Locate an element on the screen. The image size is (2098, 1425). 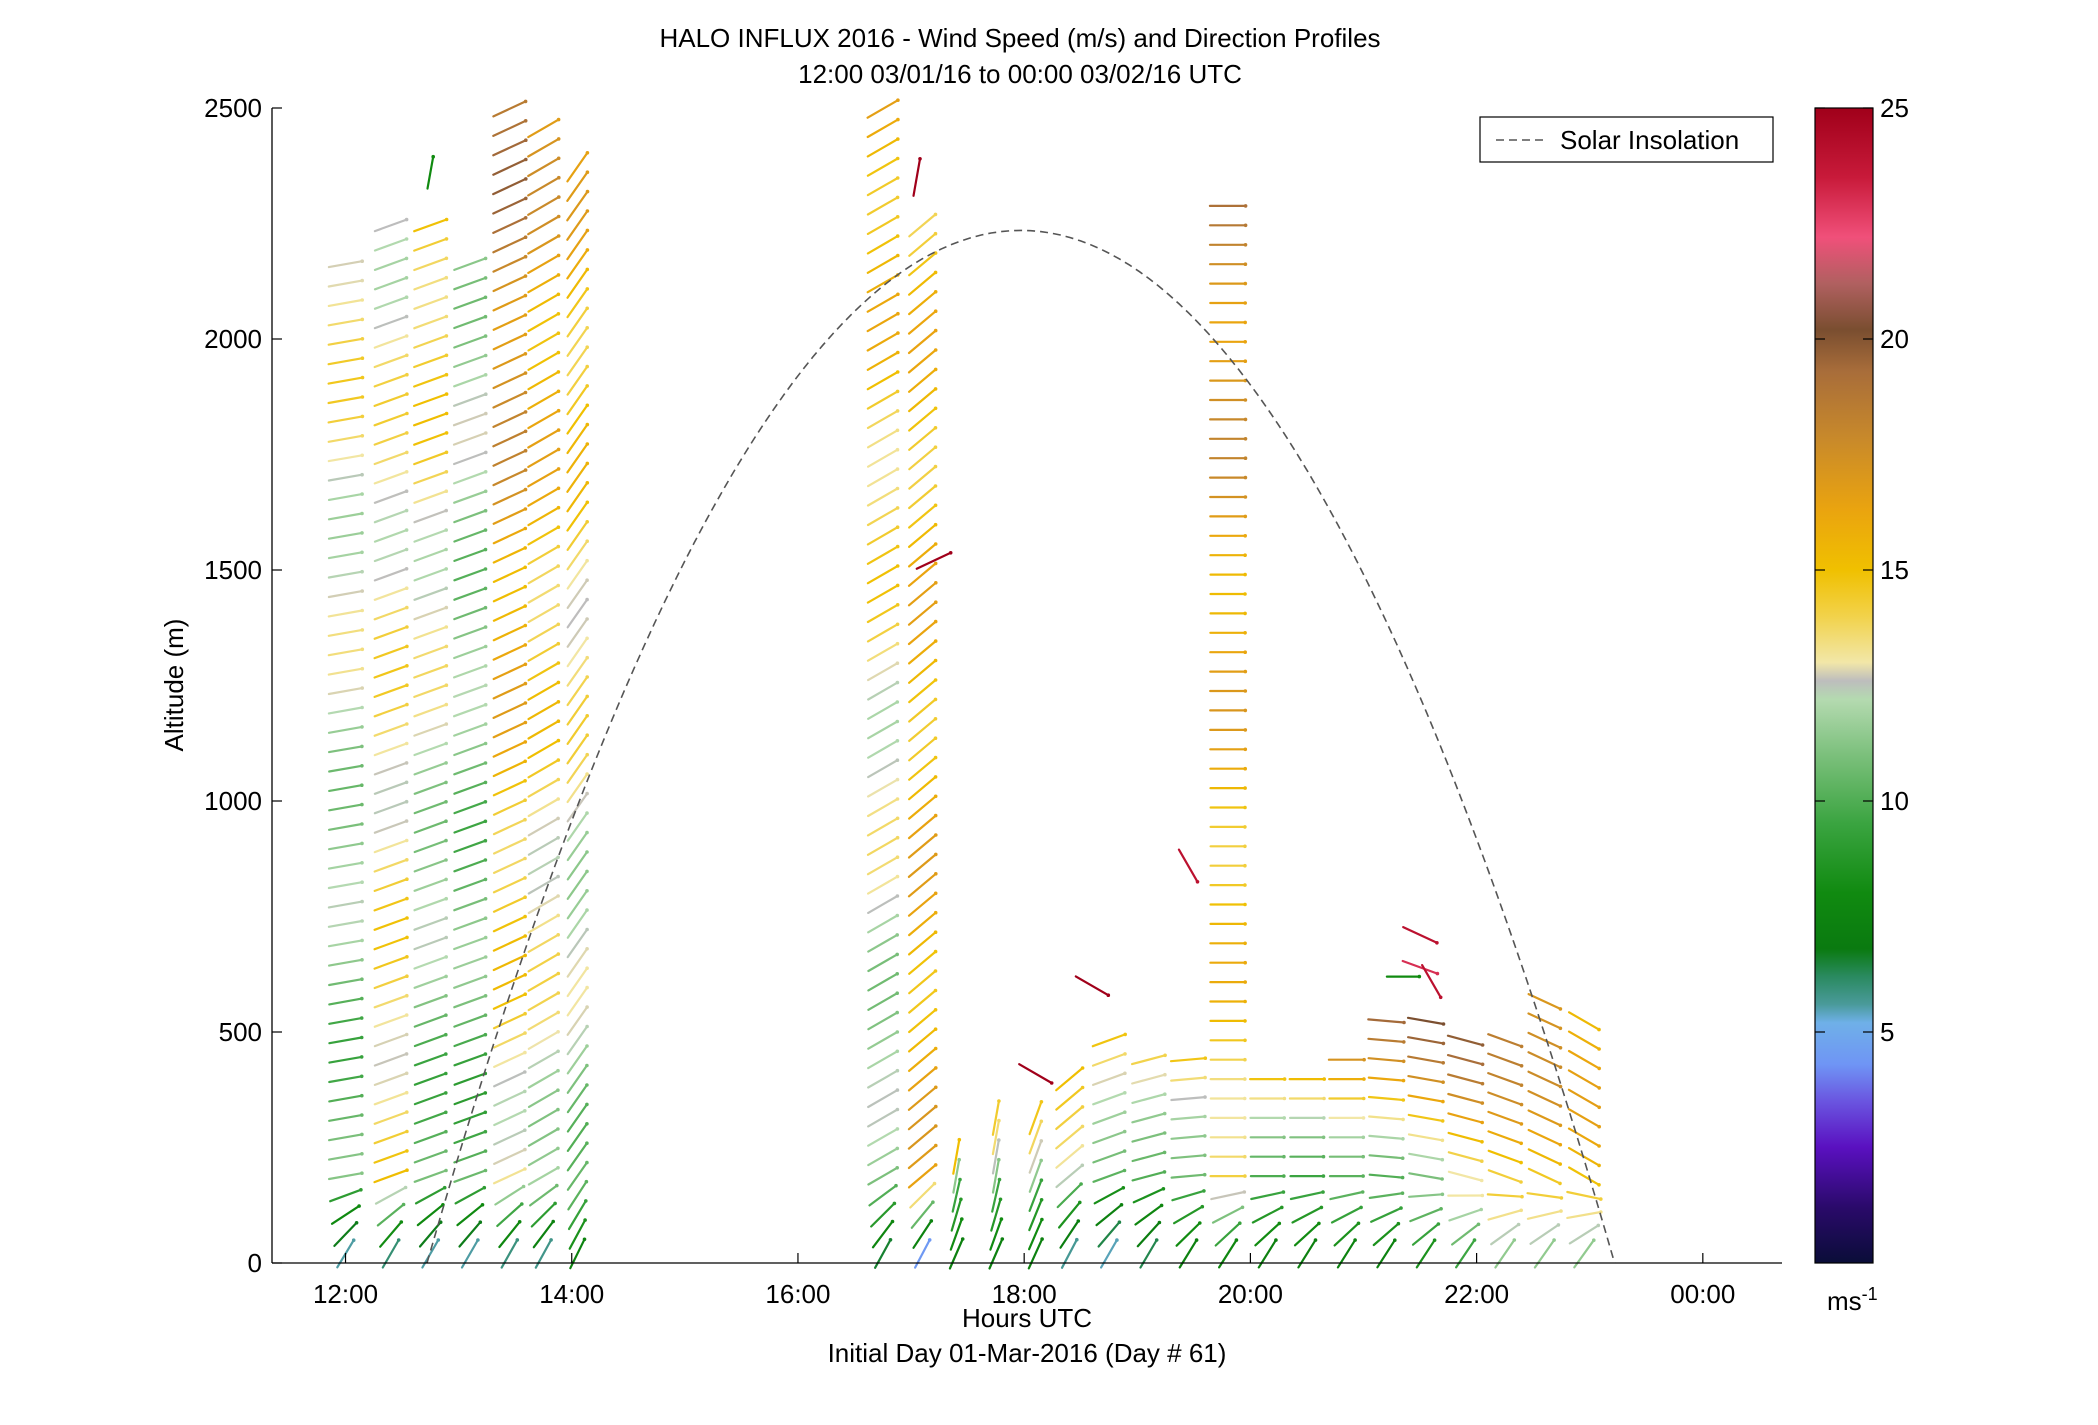
colorbar-ticks: 5 10 15 20 25 is located at coordinates (1862, 570).